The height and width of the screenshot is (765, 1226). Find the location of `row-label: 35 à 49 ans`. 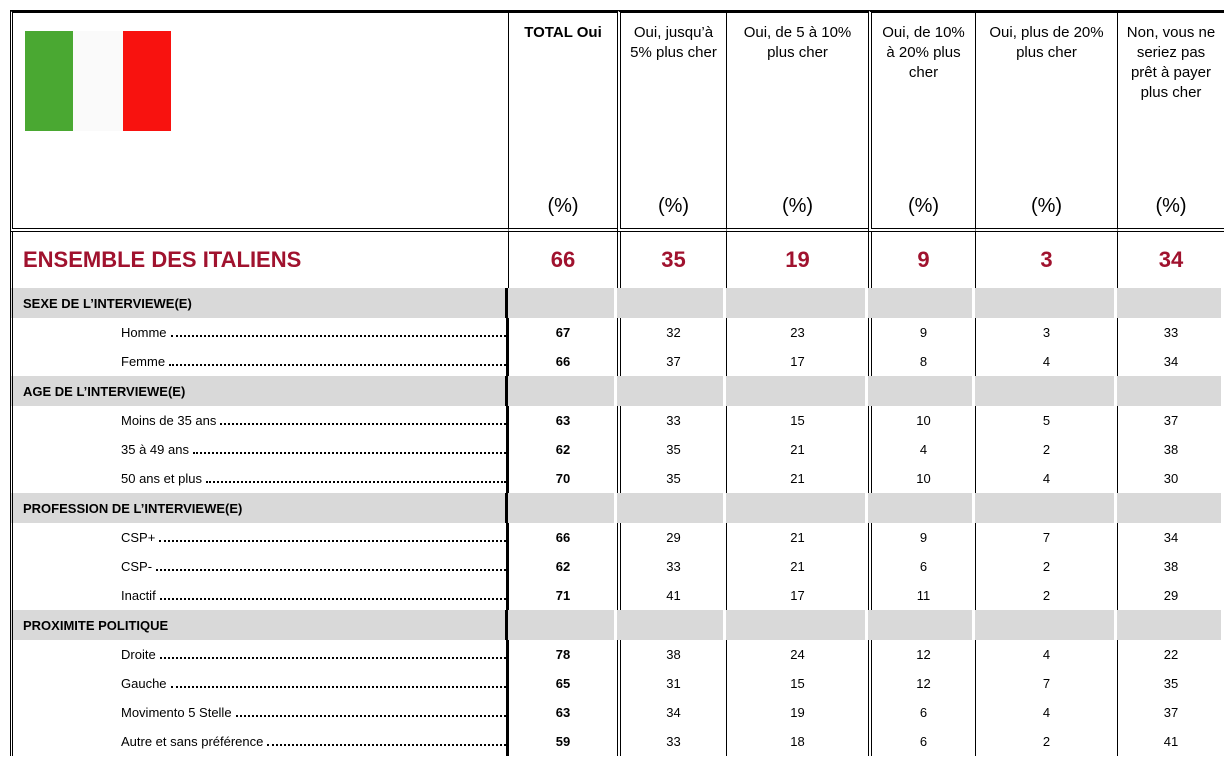

row-label: 35 à 49 ans is located at coordinates (155, 449).